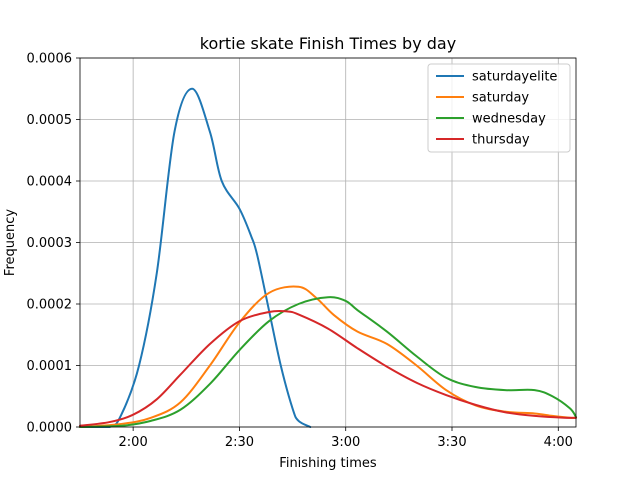  Describe the element at coordinates (50, 305) in the screenshot. I see `y-tick-label: 0.0002` at that location.